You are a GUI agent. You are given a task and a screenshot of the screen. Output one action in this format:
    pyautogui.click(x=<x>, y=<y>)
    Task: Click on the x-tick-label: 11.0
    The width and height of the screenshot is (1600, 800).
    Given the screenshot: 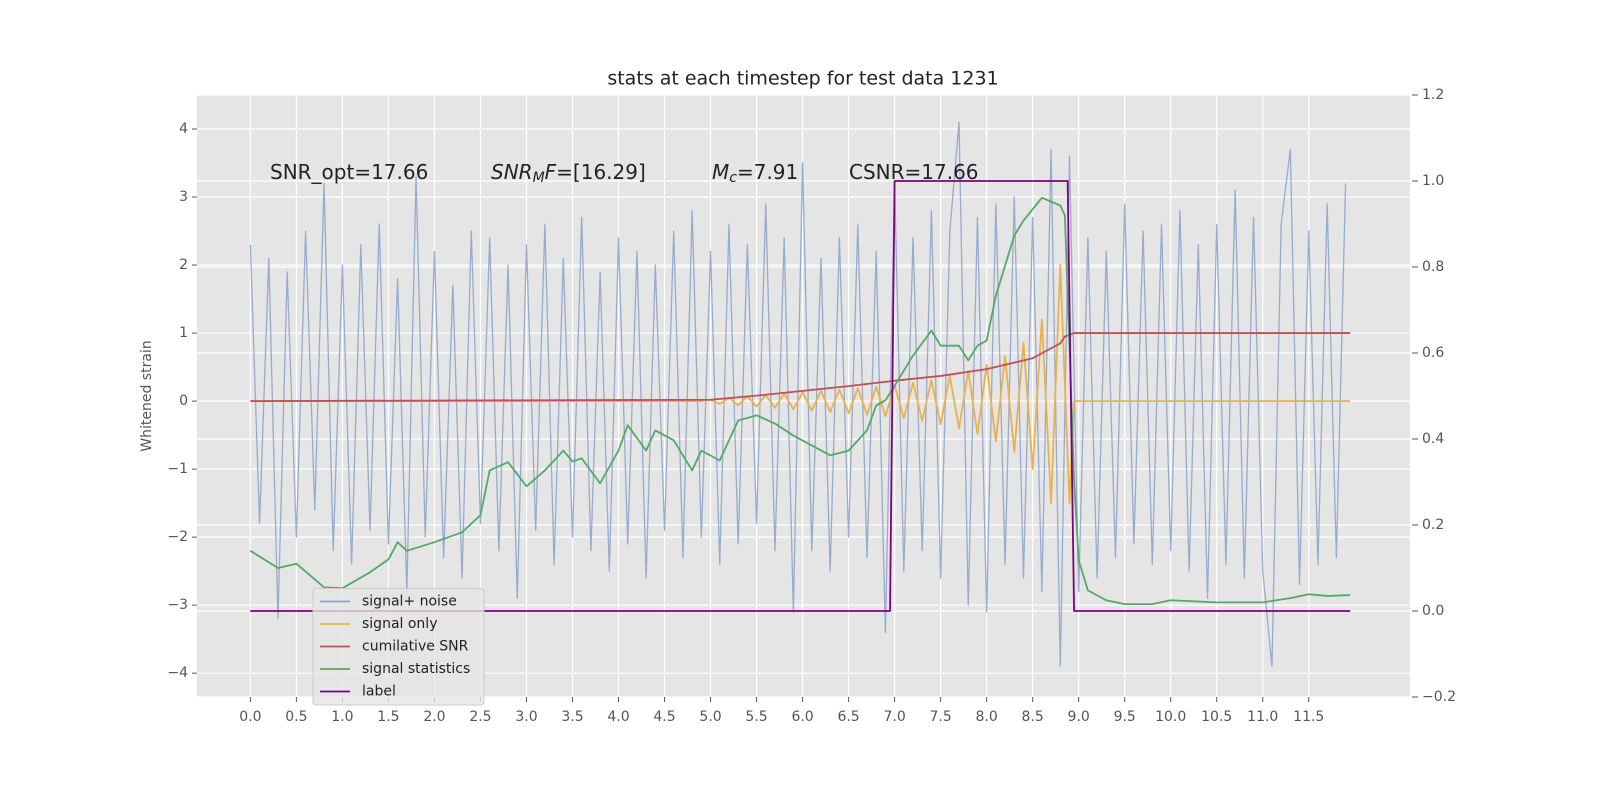 What is the action you would take?
    pyautogui.click(x=1262, y=717)
    